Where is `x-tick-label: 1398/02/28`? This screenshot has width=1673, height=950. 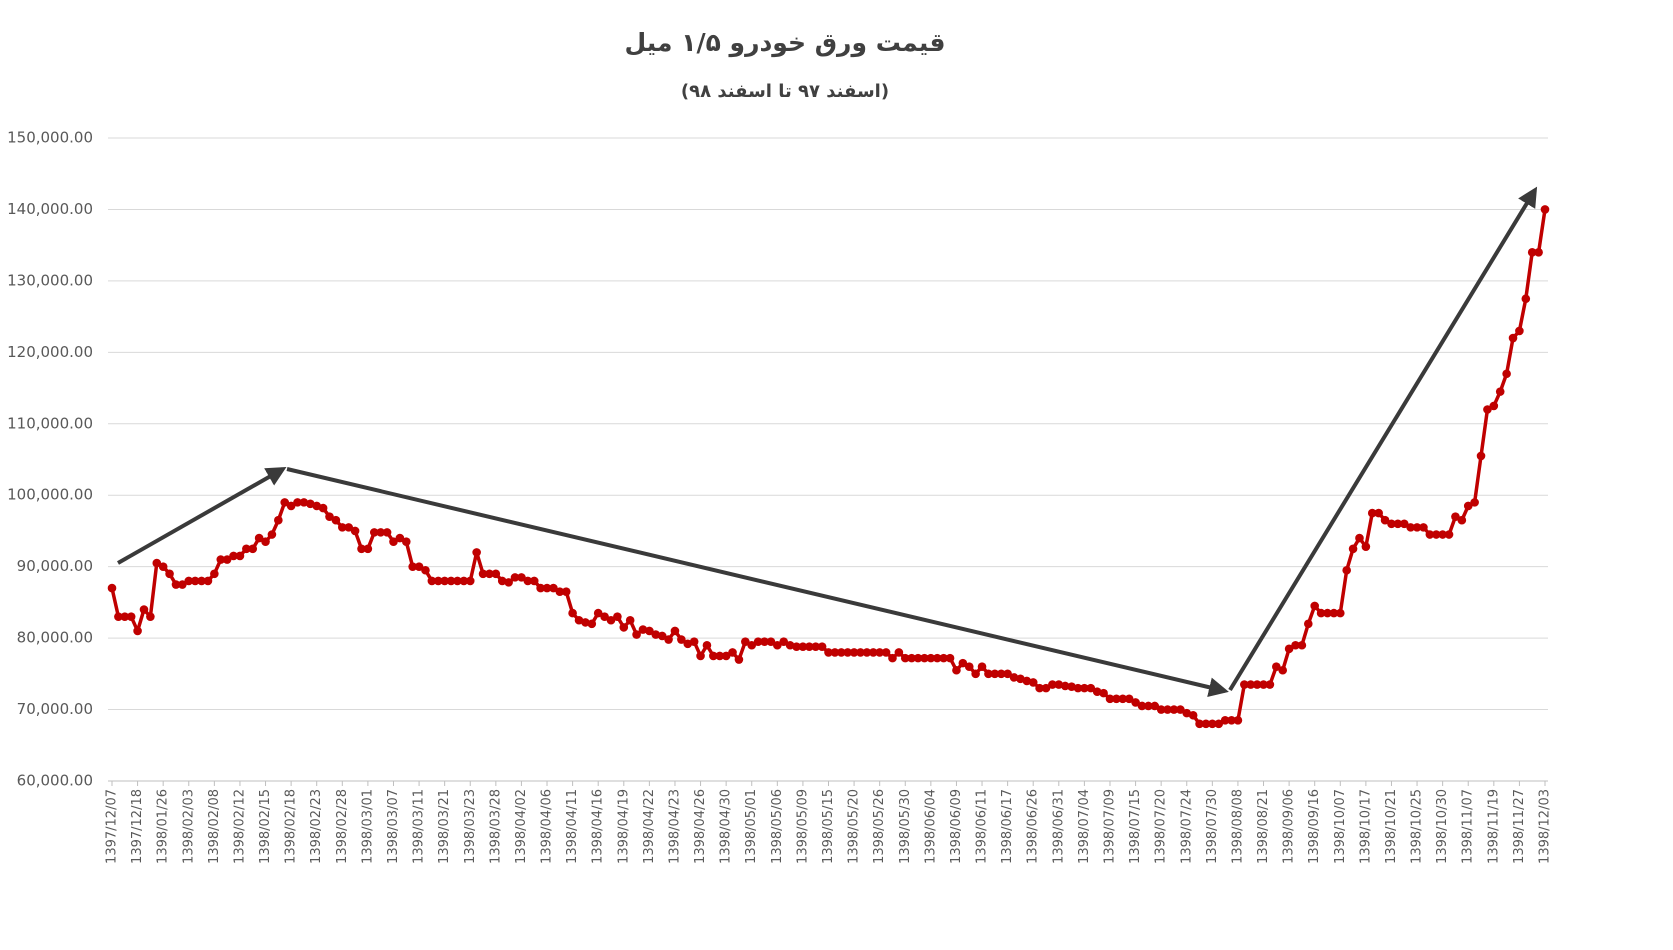 x-tick-label: 1398/02/28 is located at coordinates (342, 826).